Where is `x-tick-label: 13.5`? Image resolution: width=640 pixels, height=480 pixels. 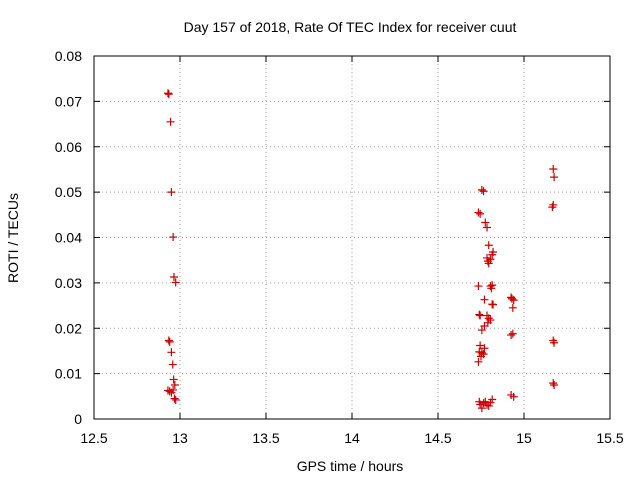 x-tick-label: 13.5 is located at coordinates (265, 438).